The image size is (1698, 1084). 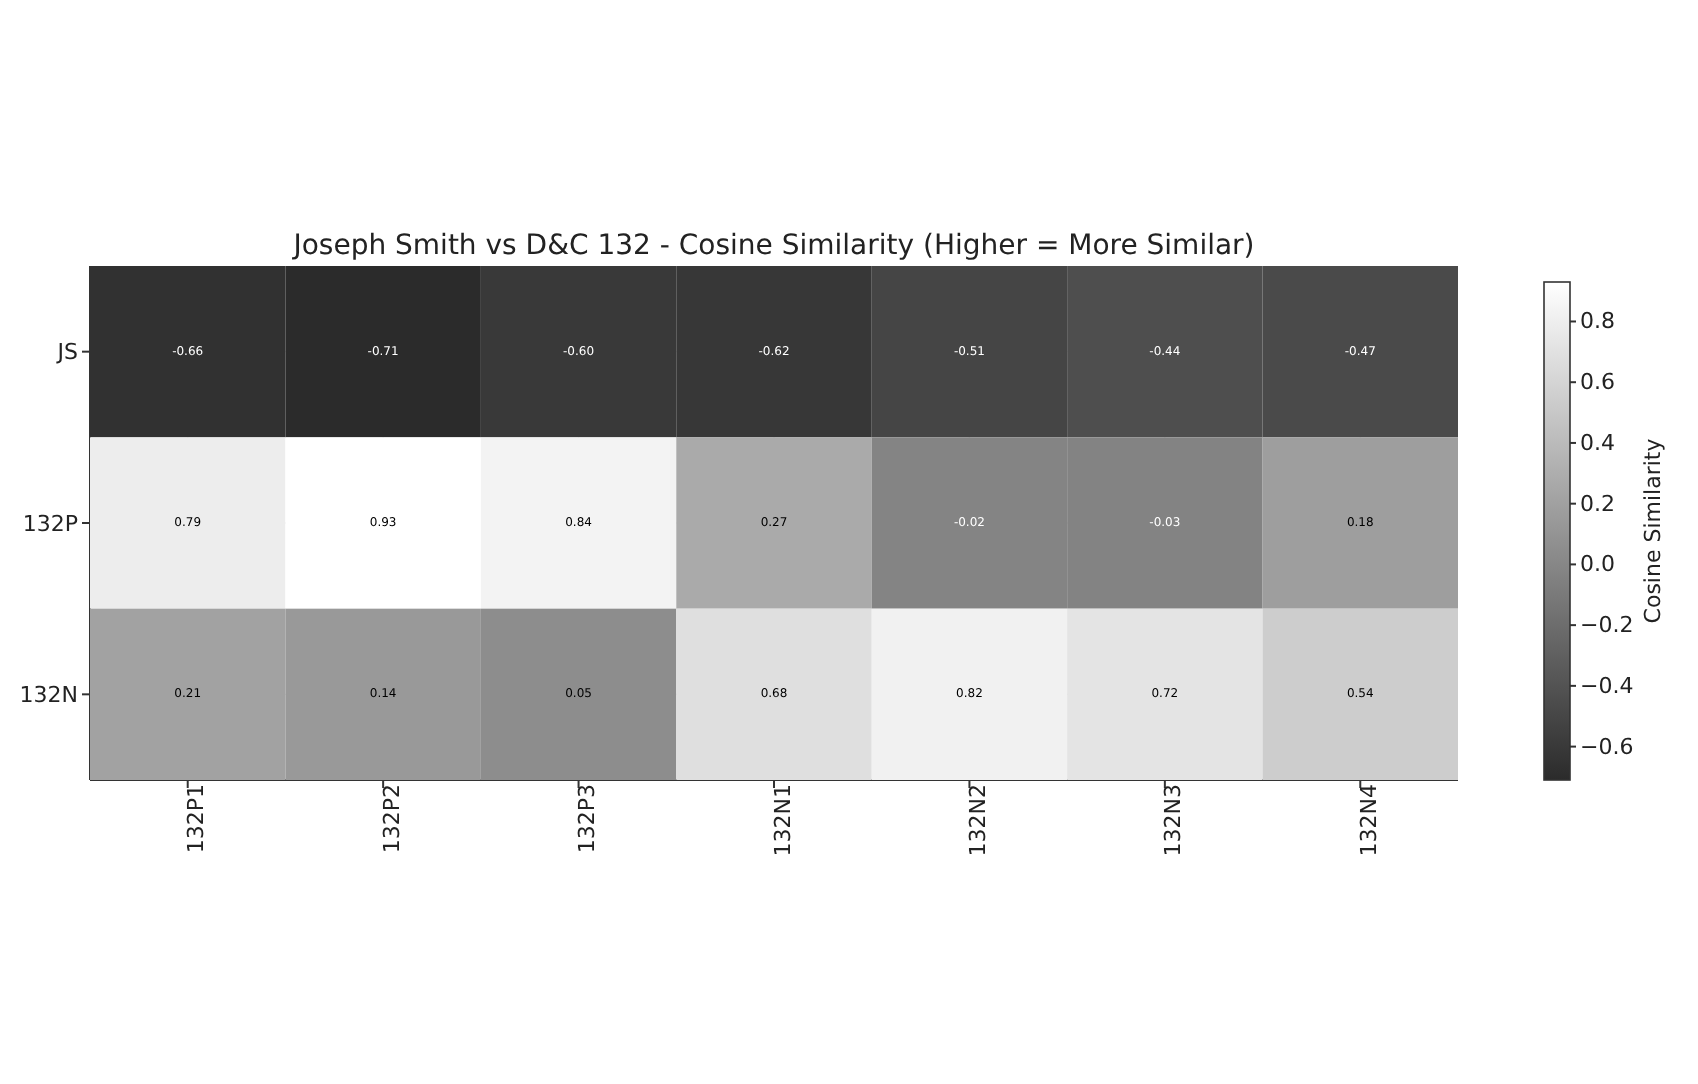 I want to click on color-bar-label: 0.6, so click(x=1597, y=382).